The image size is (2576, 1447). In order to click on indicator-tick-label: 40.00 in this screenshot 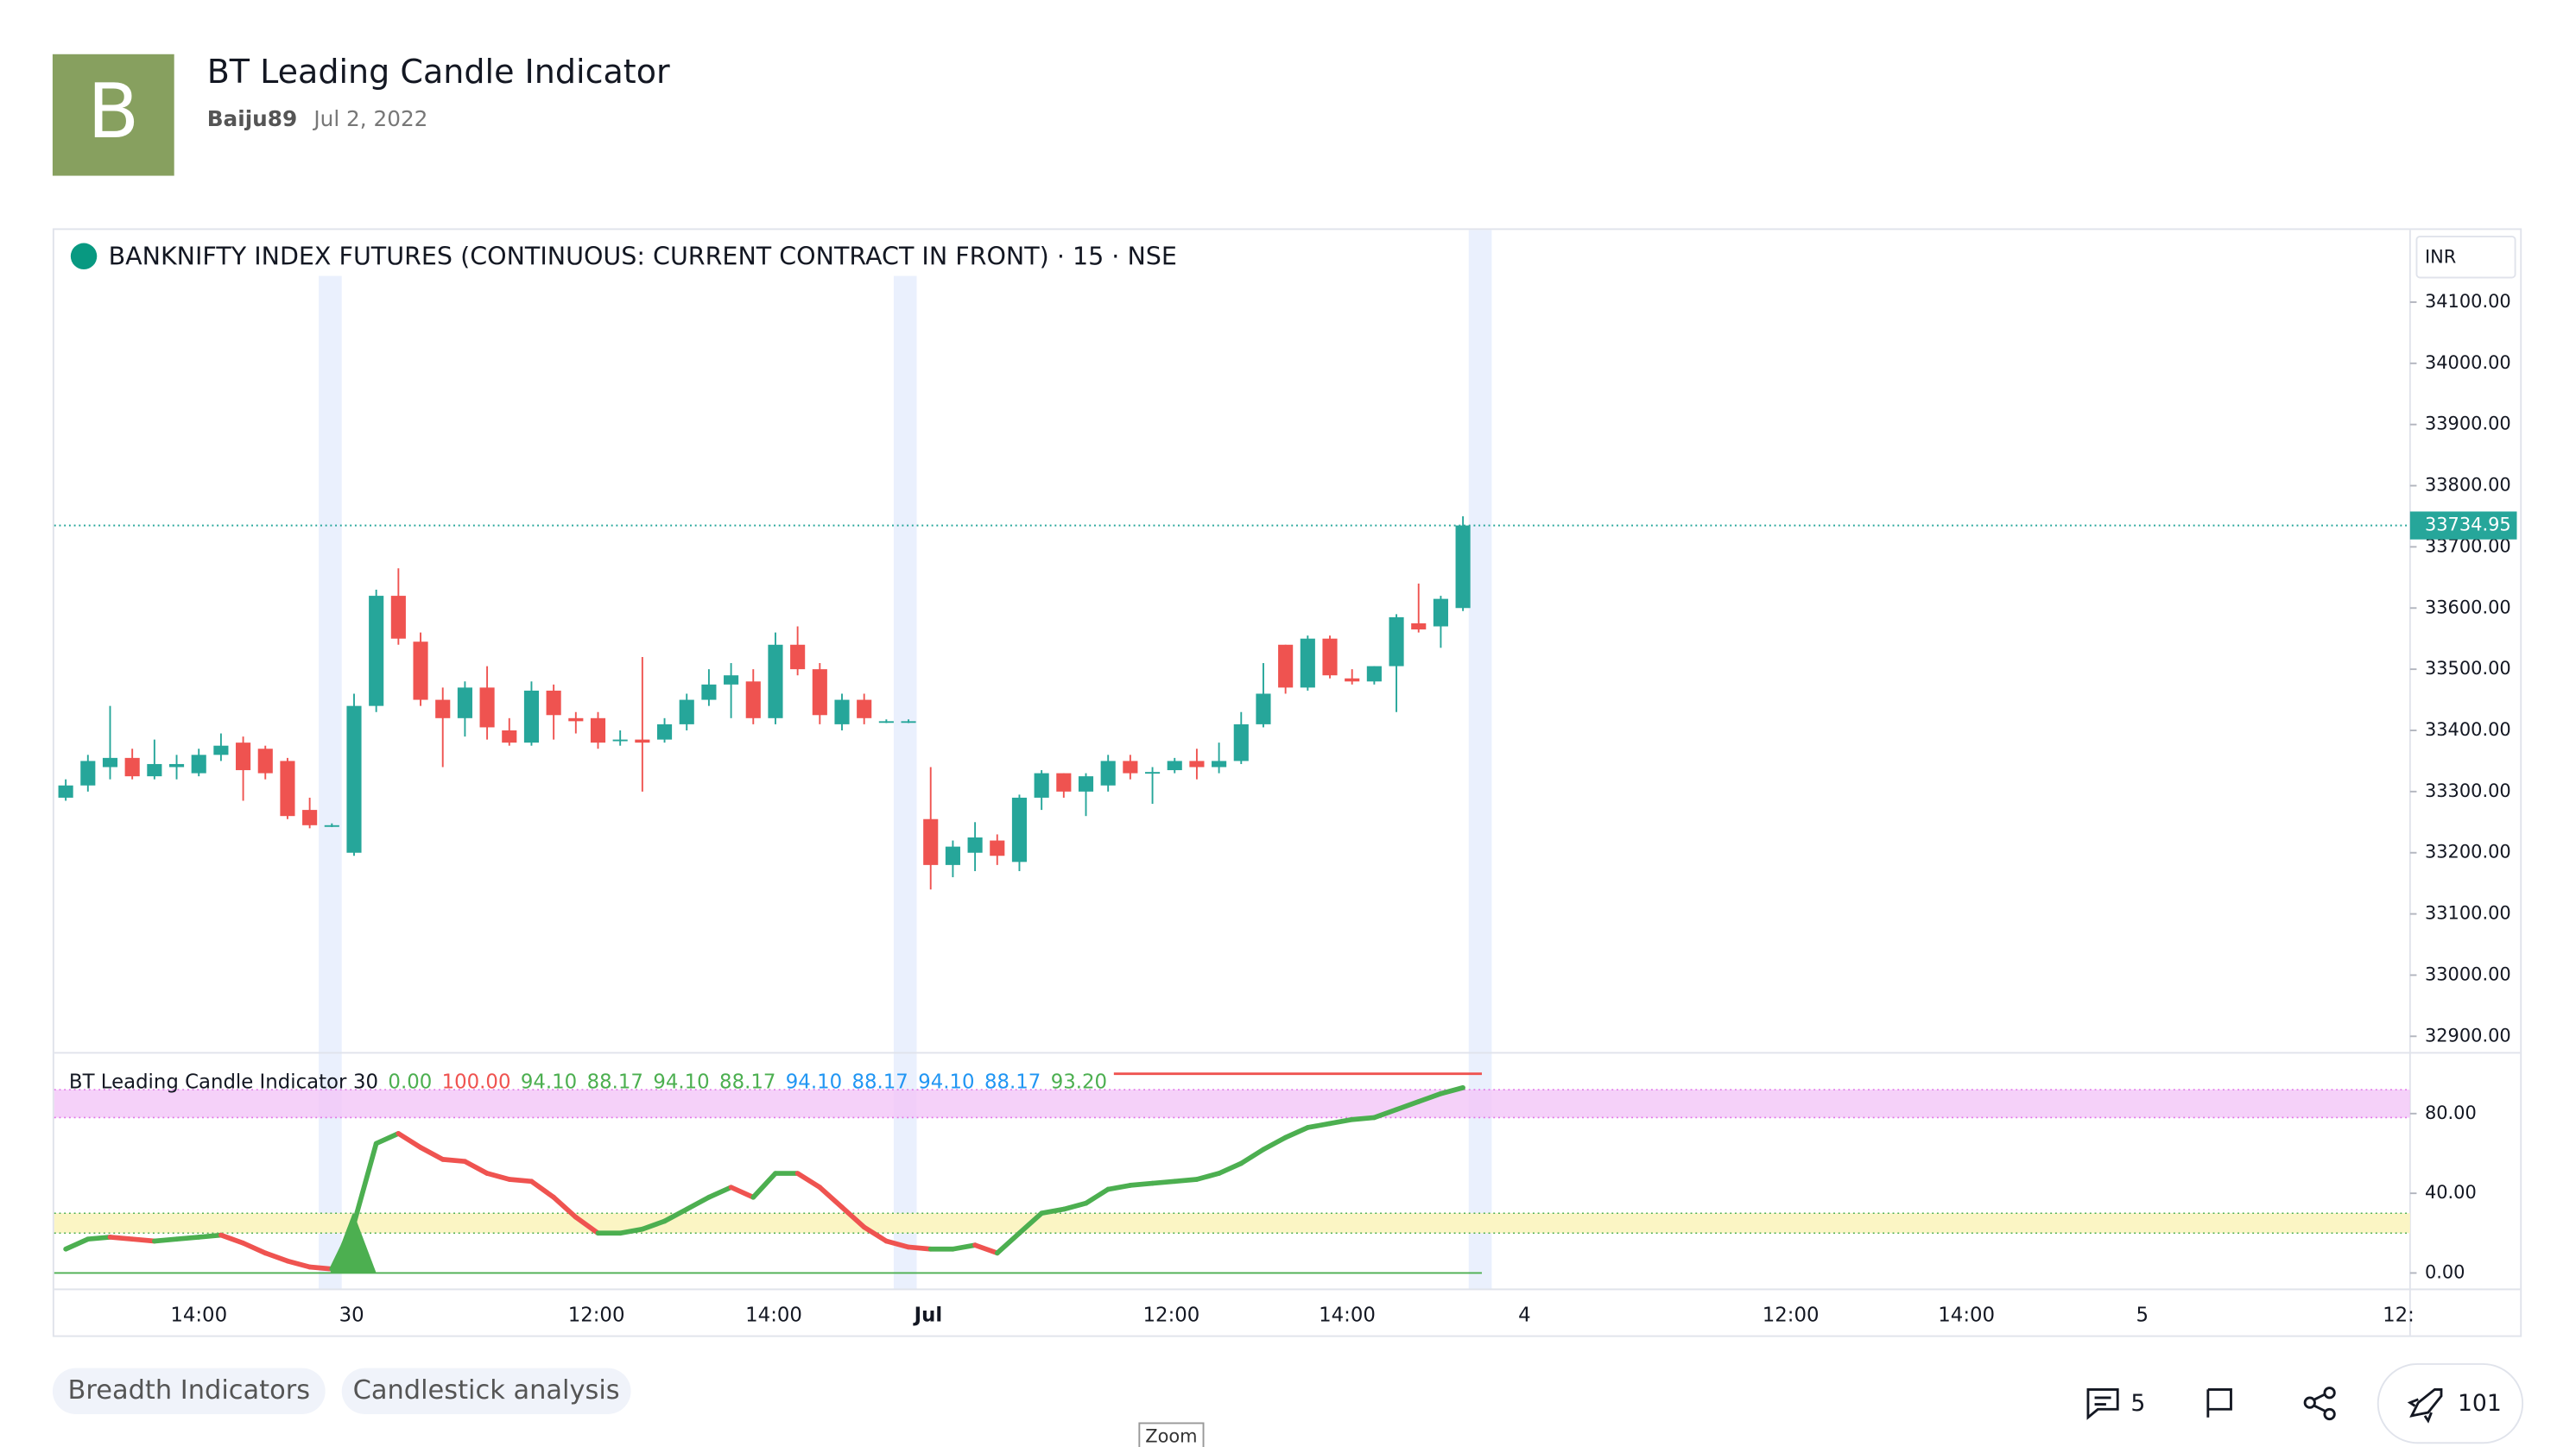, I will do `click(2451, 1192)`.